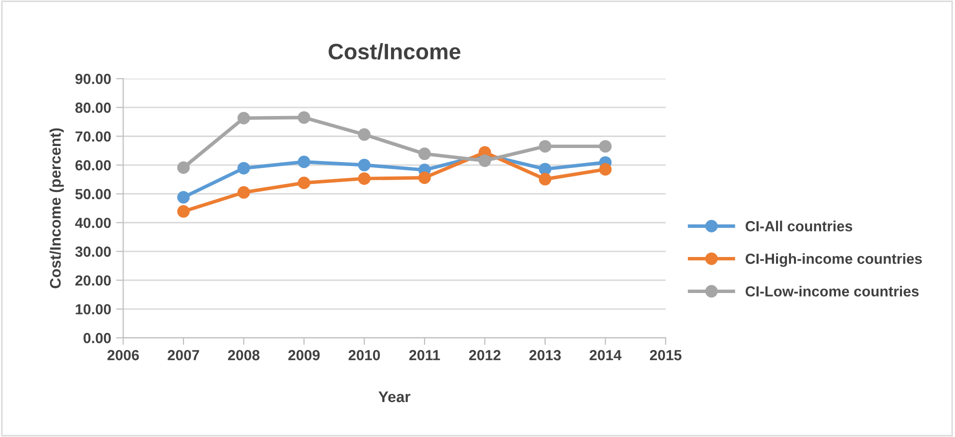  I want to click on y-tick-label: 50.00, so click(93, 194).